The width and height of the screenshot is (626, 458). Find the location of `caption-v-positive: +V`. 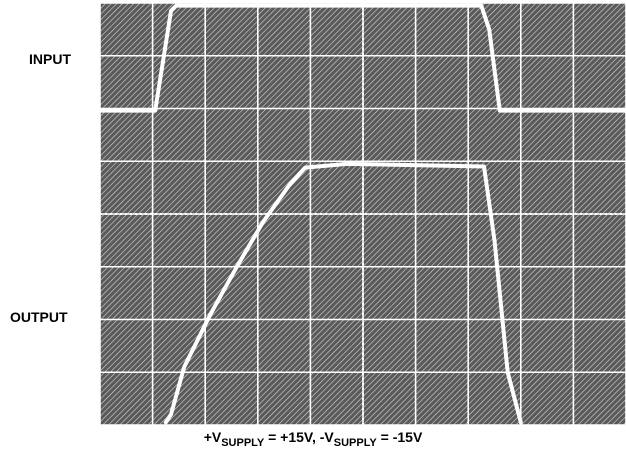

caption-v-positive: +V is located at coordinates (212, 437).